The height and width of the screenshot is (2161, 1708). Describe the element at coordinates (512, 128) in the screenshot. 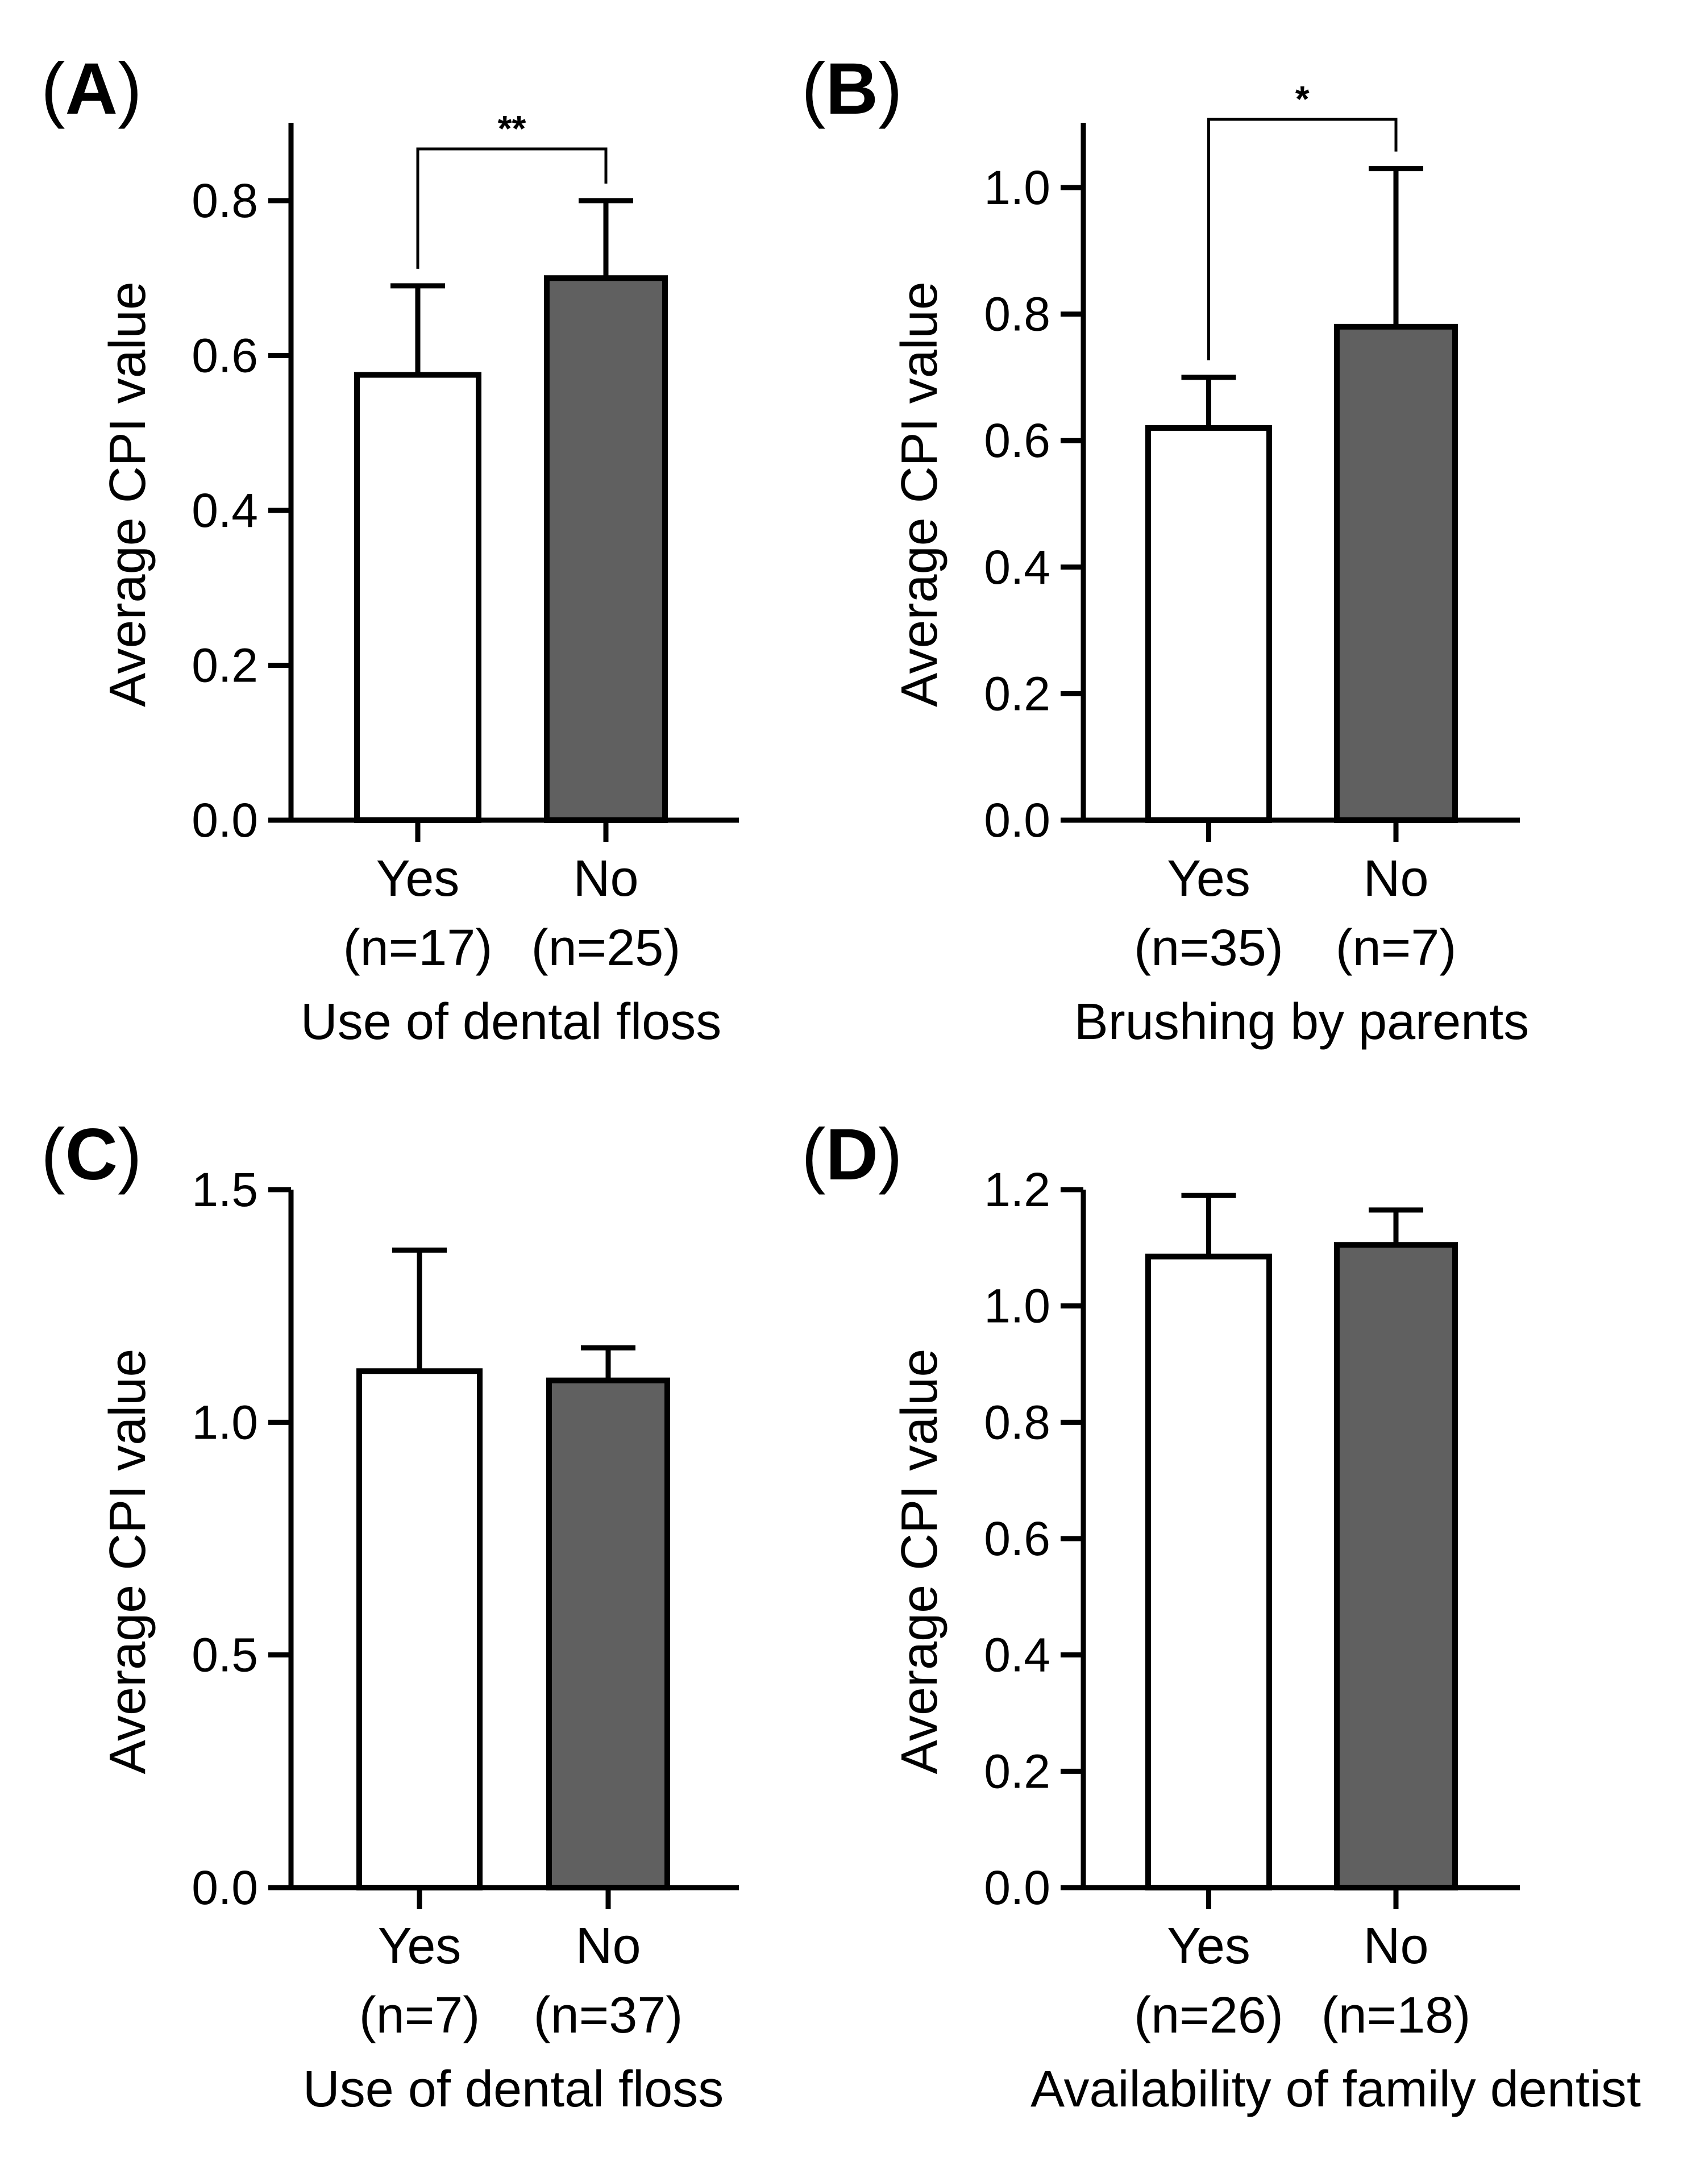

I see `significance-label: **` at that location.